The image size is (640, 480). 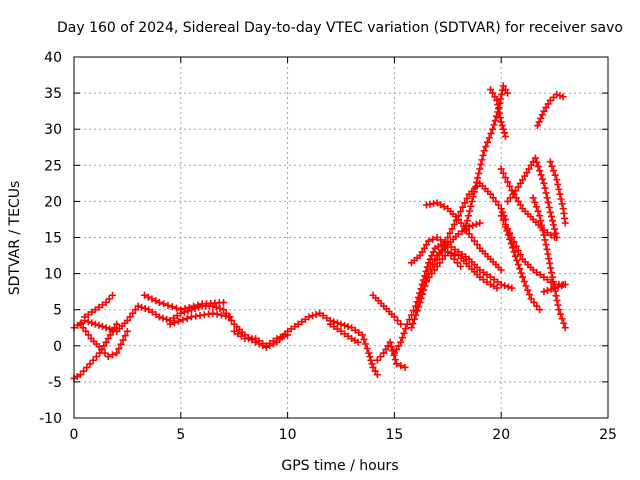 I want to click on y-tick-label: 40, so click(x=53, y=58).